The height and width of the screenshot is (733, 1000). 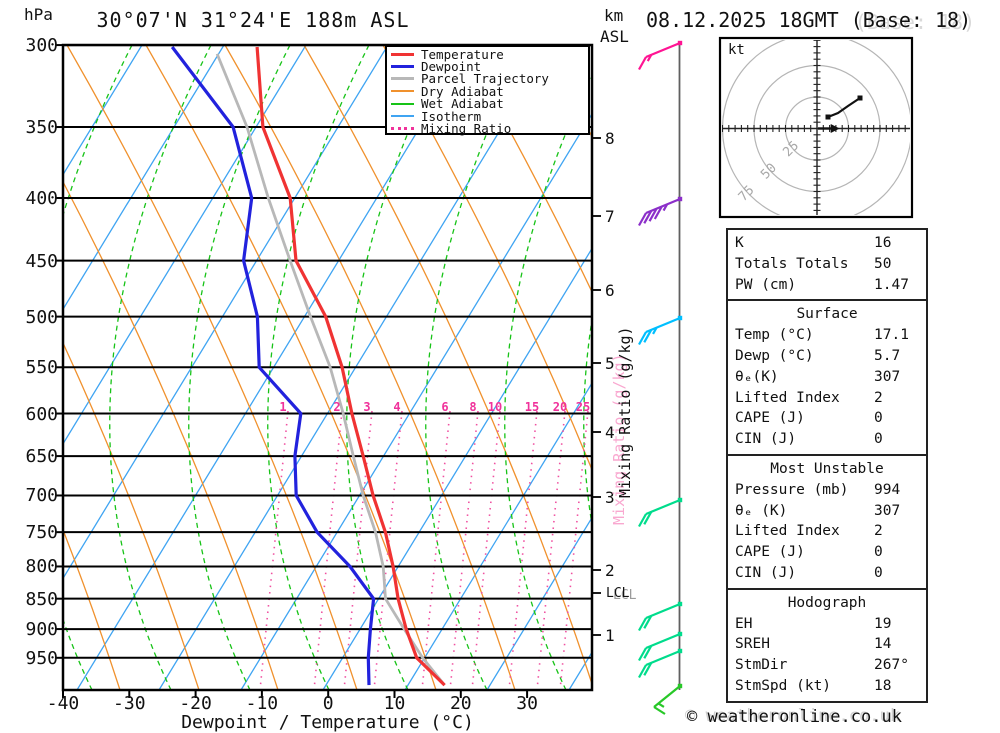 I want to click on pressure-axis-label: 600, so click(x=41, y=414).